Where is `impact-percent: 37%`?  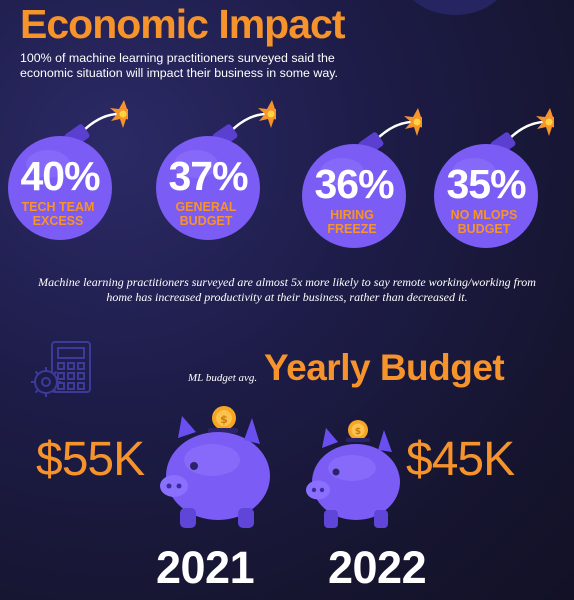
impact-percent: 37% is located at coordinates (208, 176).